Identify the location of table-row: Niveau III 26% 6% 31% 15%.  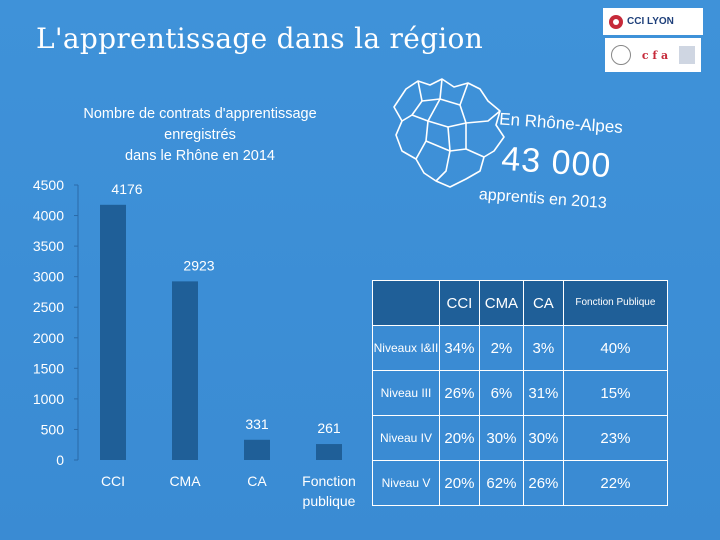
(520, 393).